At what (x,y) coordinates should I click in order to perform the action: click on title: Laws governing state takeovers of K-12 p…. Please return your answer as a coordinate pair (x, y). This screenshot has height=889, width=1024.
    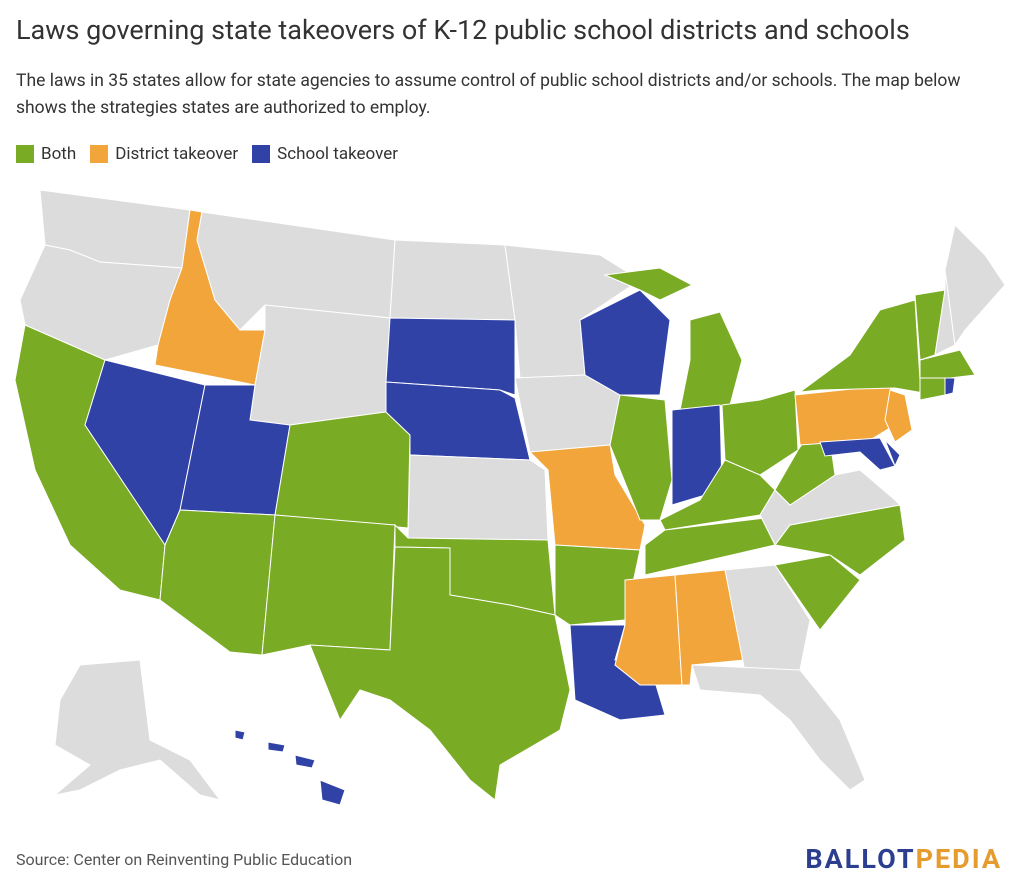
    Looking at the image, I should click on (463, 30).